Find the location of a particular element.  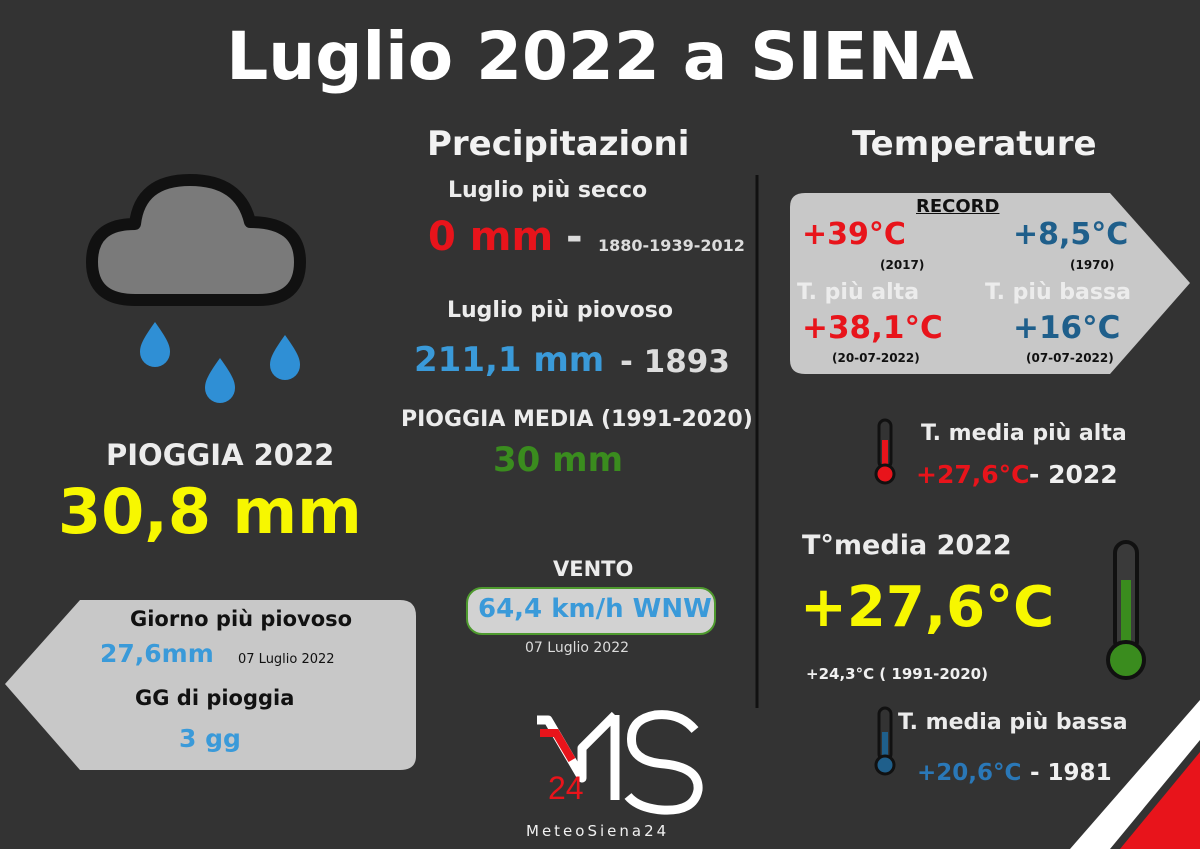

mean-high-label: T. media più alta is located at coordinates (1024, 433).